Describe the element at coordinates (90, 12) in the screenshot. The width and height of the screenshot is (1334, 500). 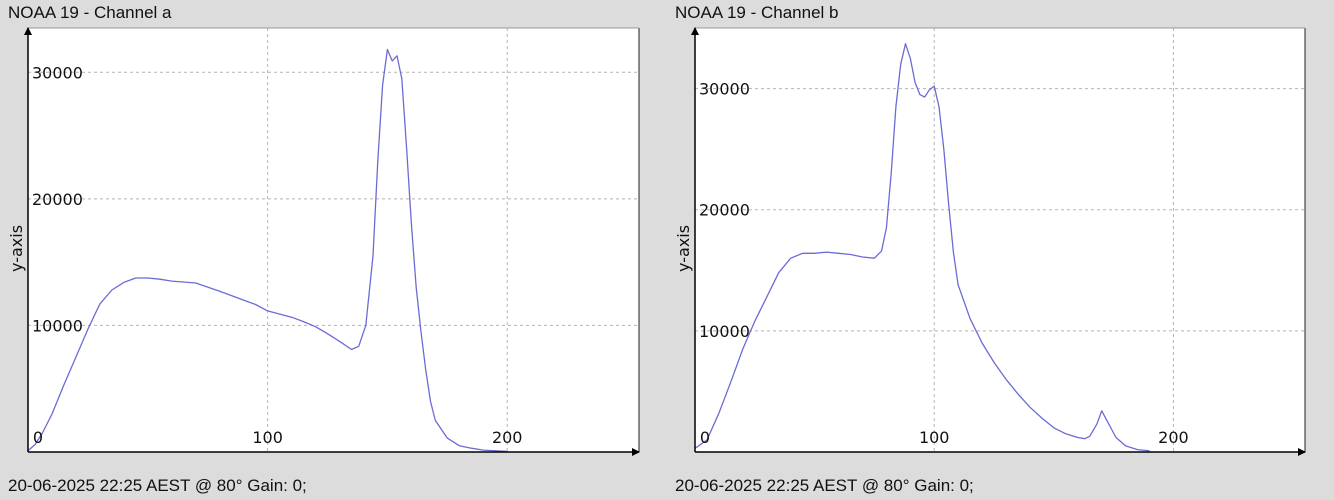
I see `chart-title: NOAA 19 - Channel a` at that location.